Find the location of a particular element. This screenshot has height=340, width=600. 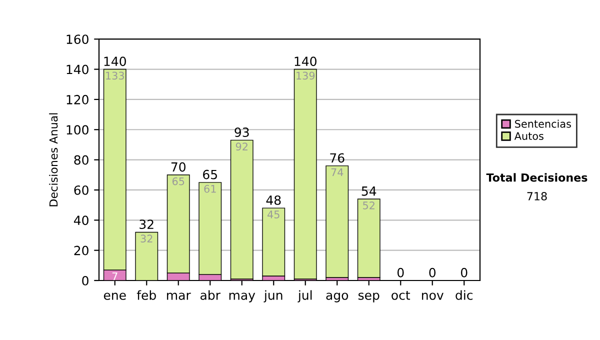

x-tick-label: jun is located at coordinates (273, 296).